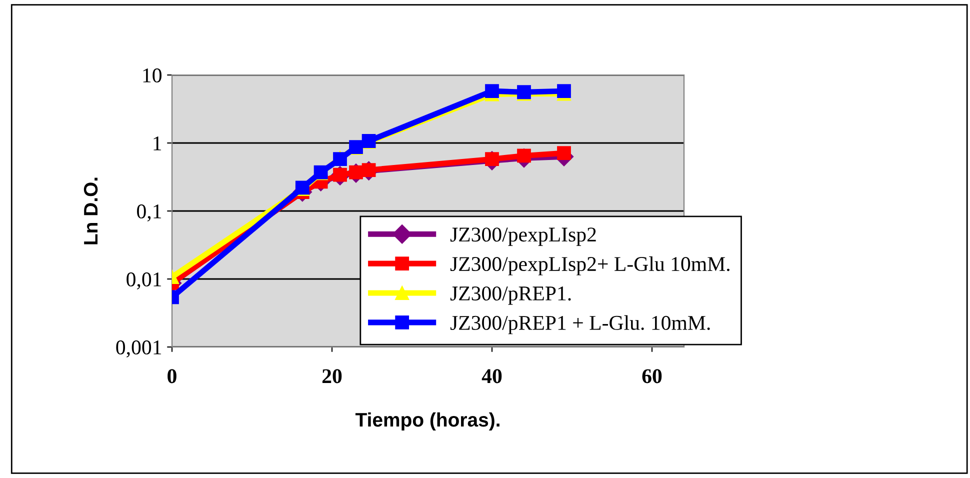  Describe the element at coordinates (91, 211) in the screenshot. I see `y-axis-title: Ln D.O.` at that location.